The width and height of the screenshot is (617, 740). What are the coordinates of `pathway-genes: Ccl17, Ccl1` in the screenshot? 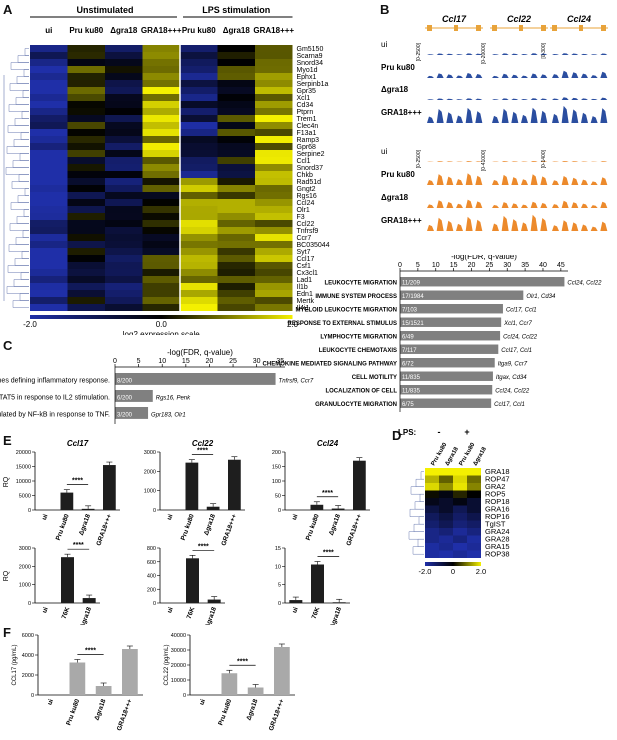 It's located at (521, 310).